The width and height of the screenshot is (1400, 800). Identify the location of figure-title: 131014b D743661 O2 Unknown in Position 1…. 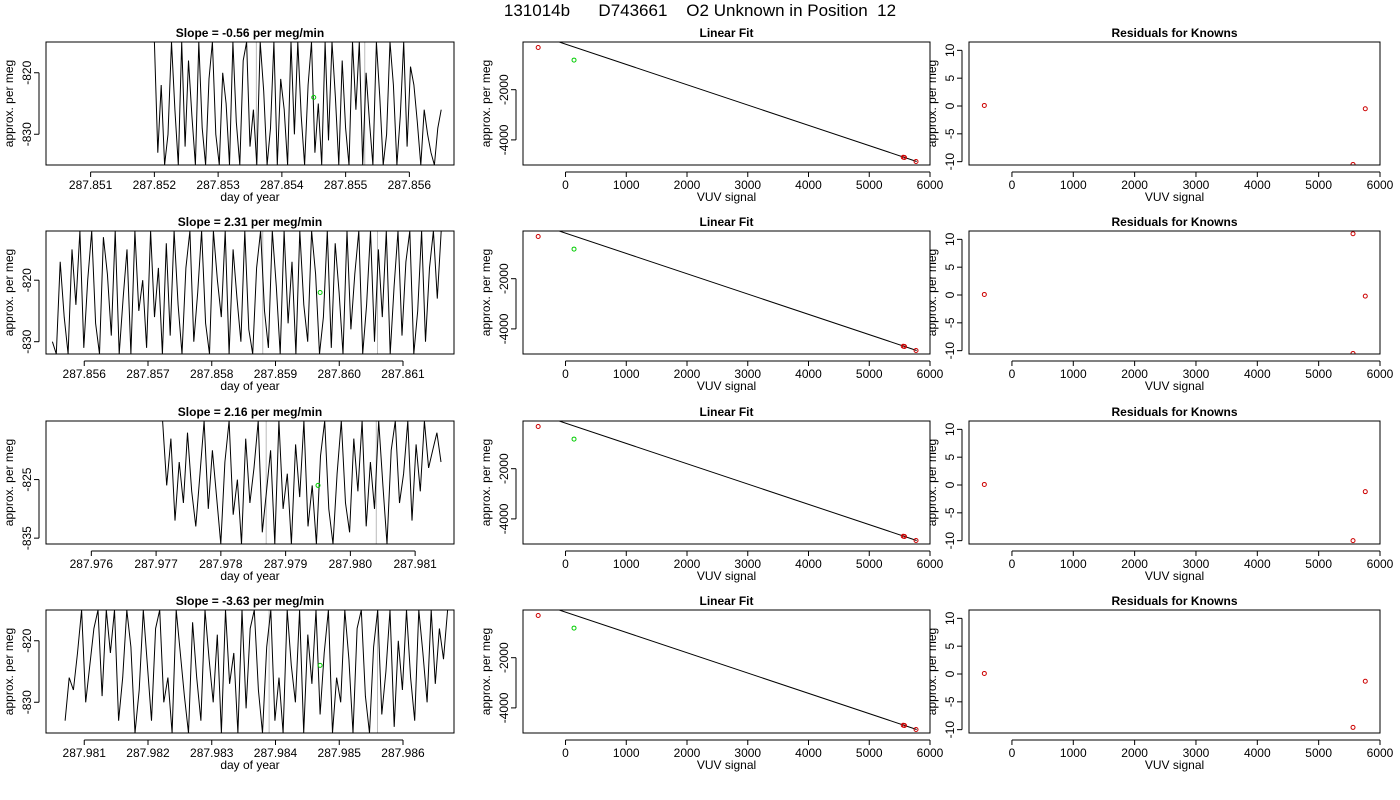
(700, 10).